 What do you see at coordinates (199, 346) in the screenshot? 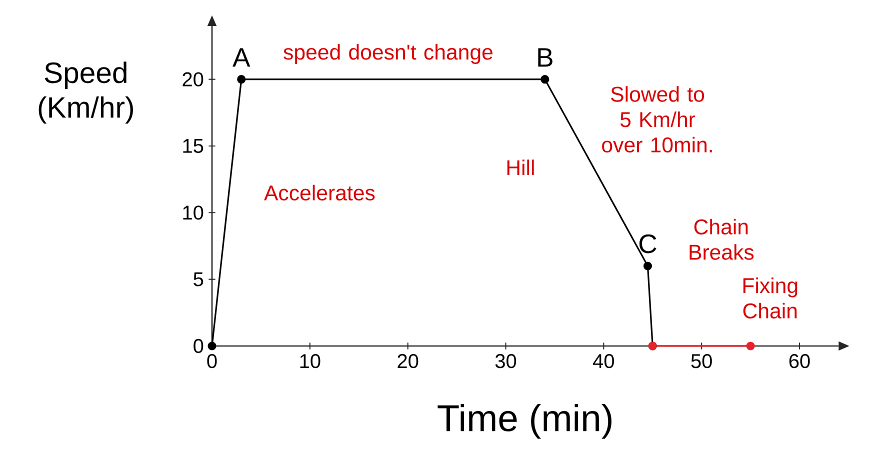
I see `y-tick-label: 0` at bounding box center [199, 346].